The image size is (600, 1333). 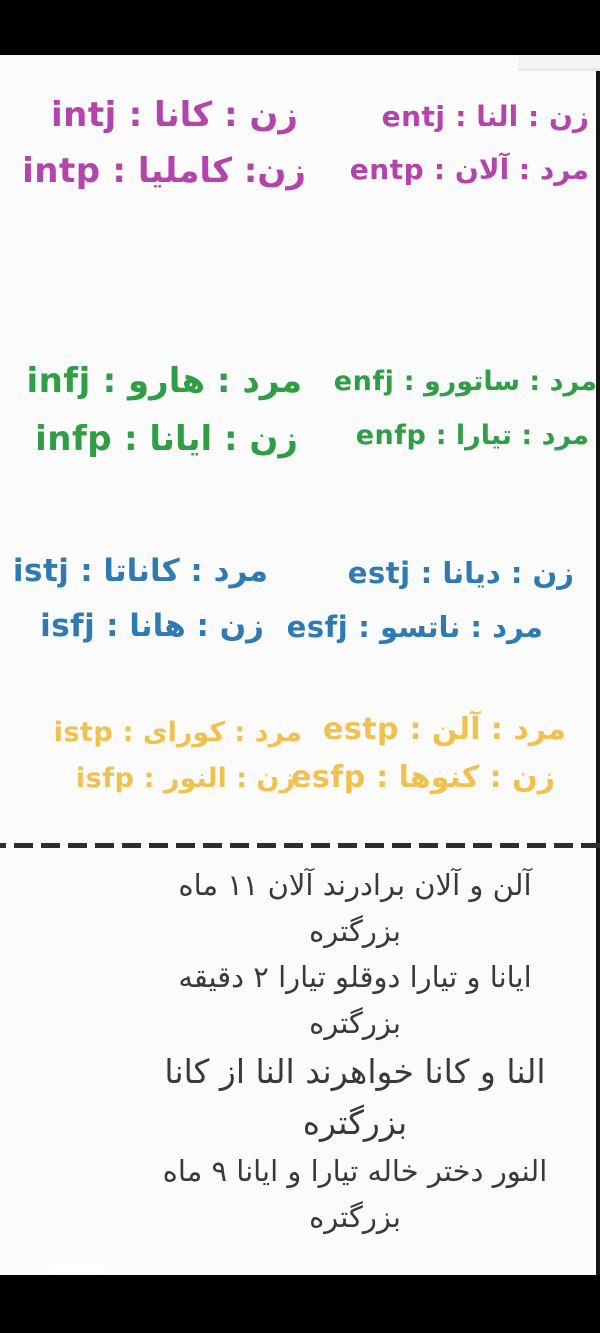 What do you see at coordinates (472, 435) in the screenshot?
I see `mbti-entry-enfp: مرد : تیارا : enfp` at bounding box center [472, 435].